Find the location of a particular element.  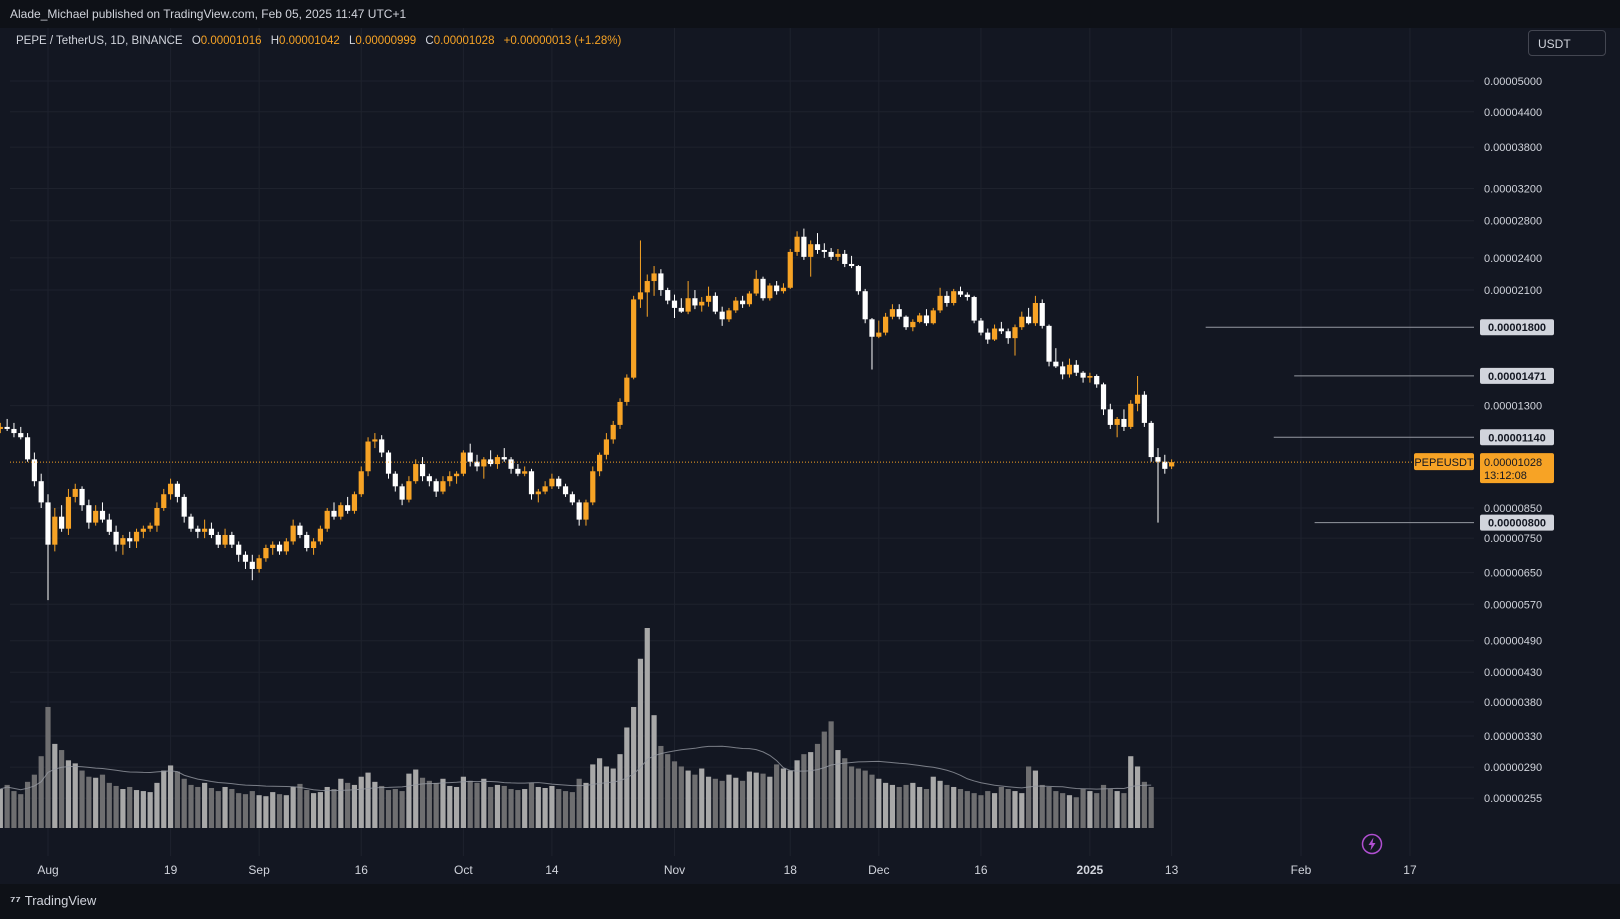

price-tick-label: 0.00002800 is located at coordinates (1513, 222).